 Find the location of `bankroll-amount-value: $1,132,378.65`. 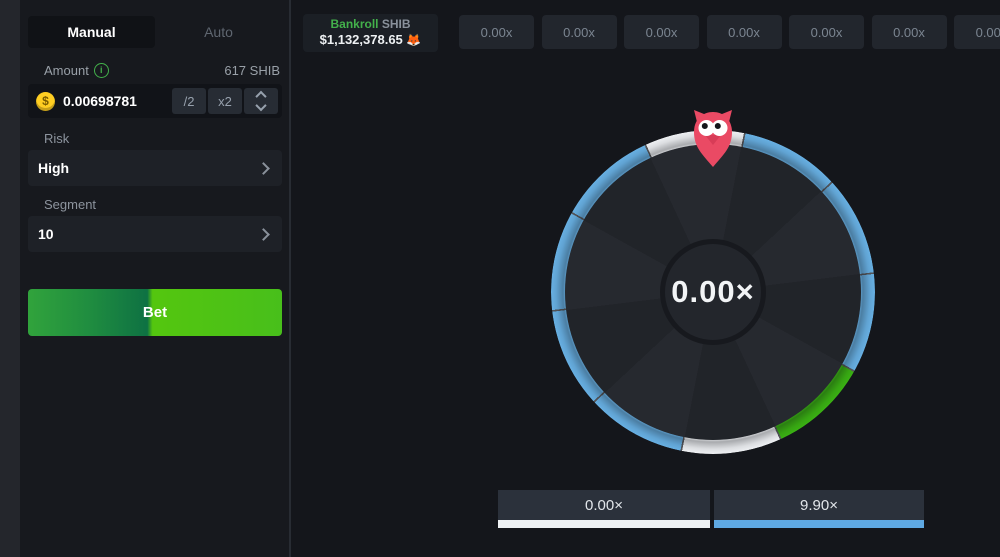

bankroll-amount-value: $1,132,378.65 is located at coordinates (361, 40).